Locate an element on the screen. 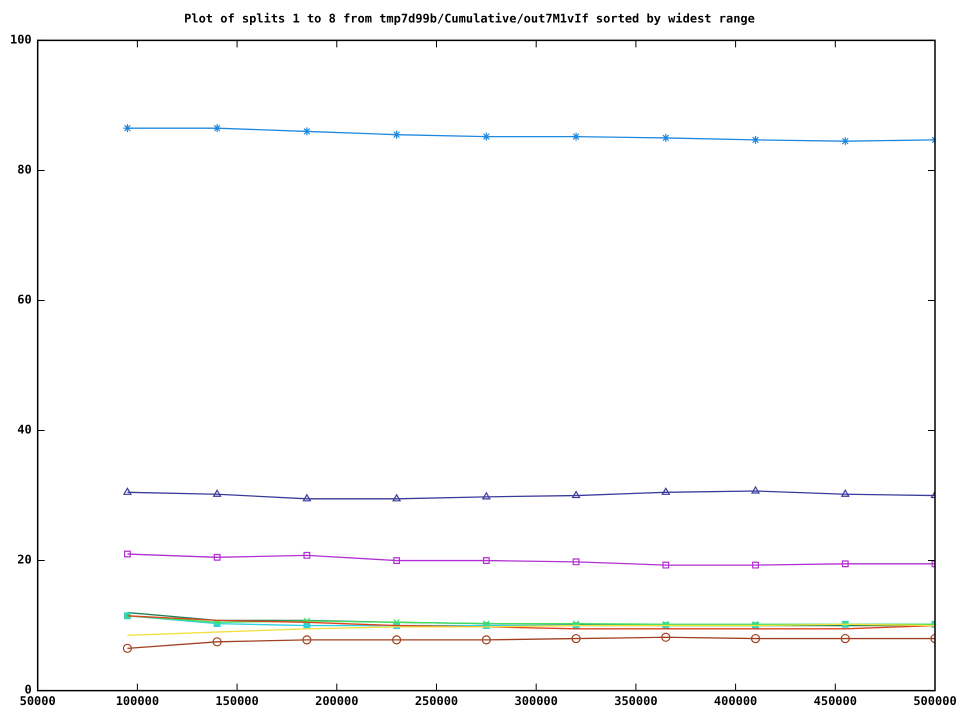 The image size is (969, 717). y-tick-label: 80 is located at coordinates (24, 169).